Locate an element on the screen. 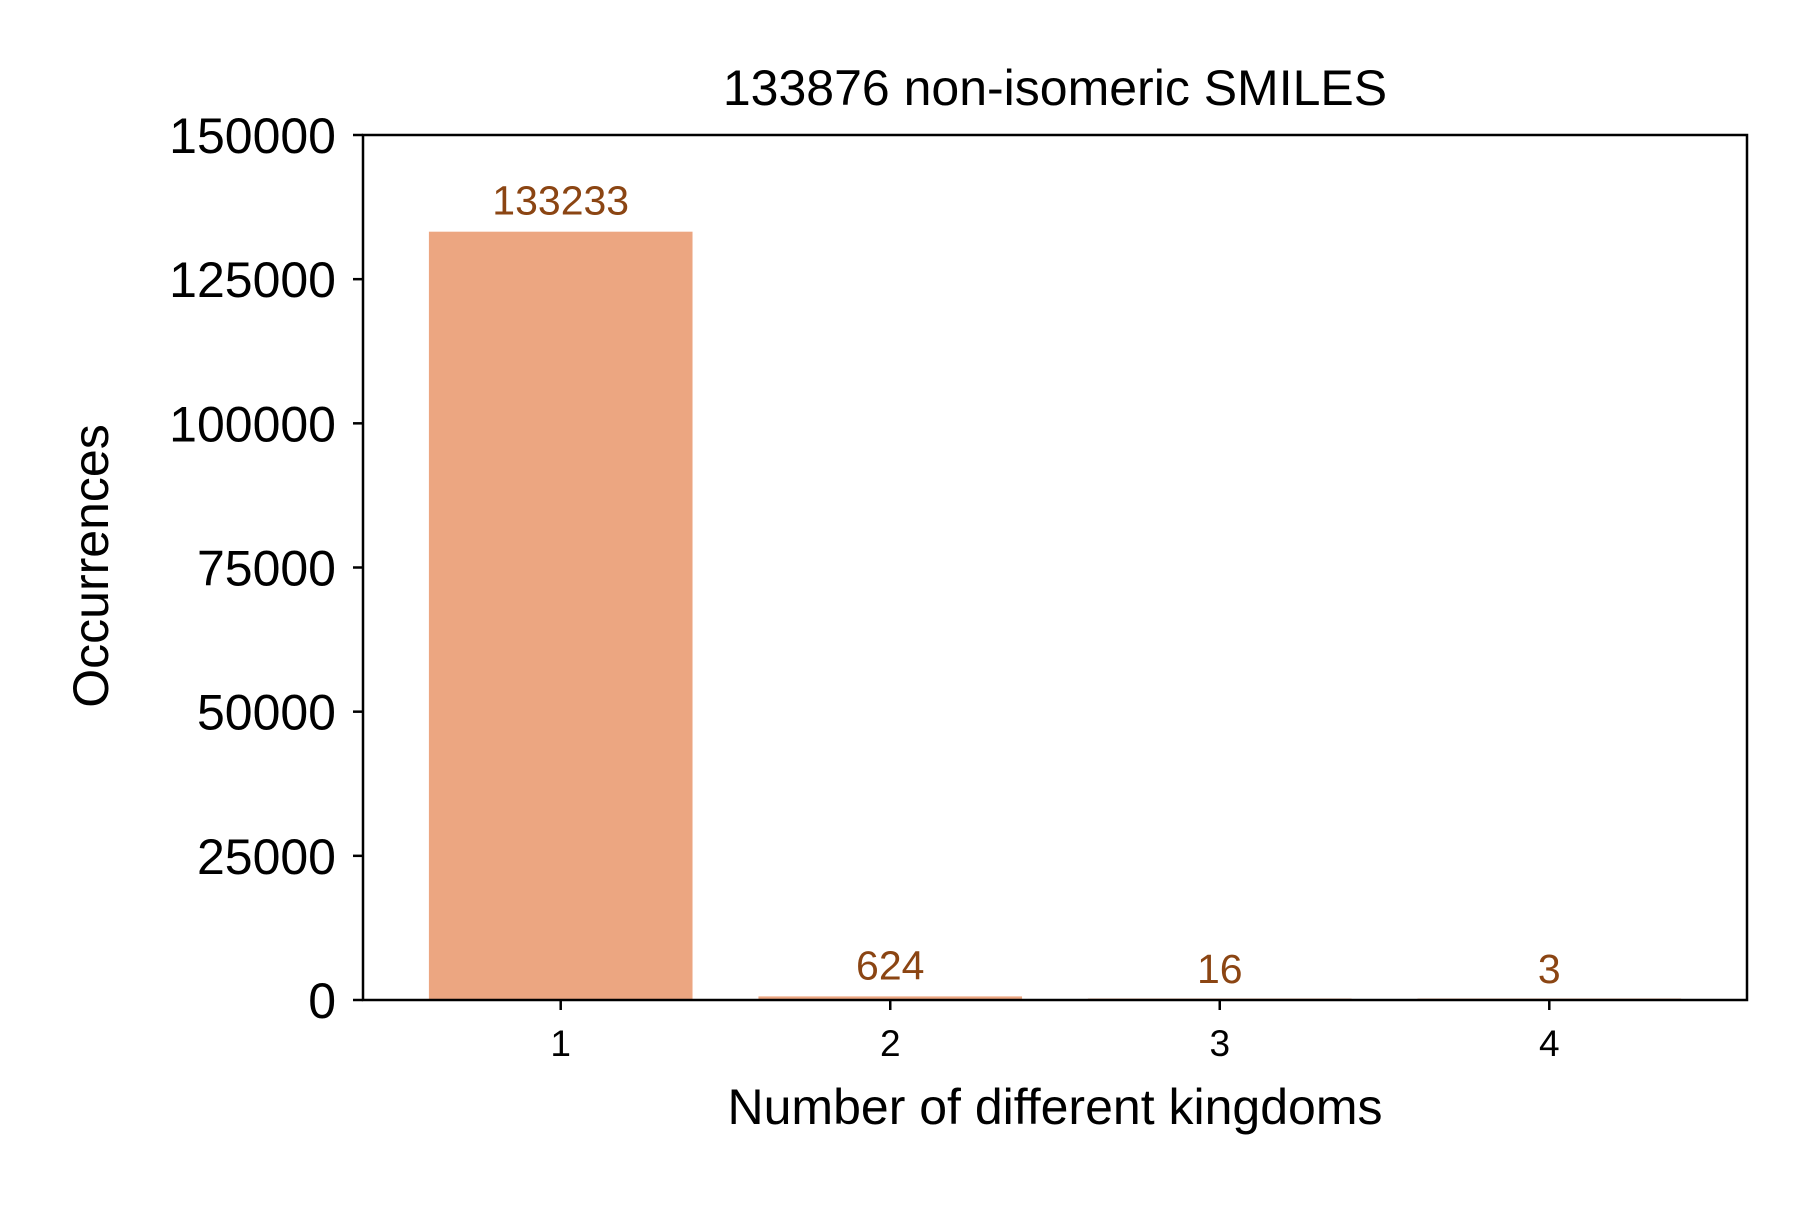  x-tick-label-1: 1 is located at coordinates (560, 1043).